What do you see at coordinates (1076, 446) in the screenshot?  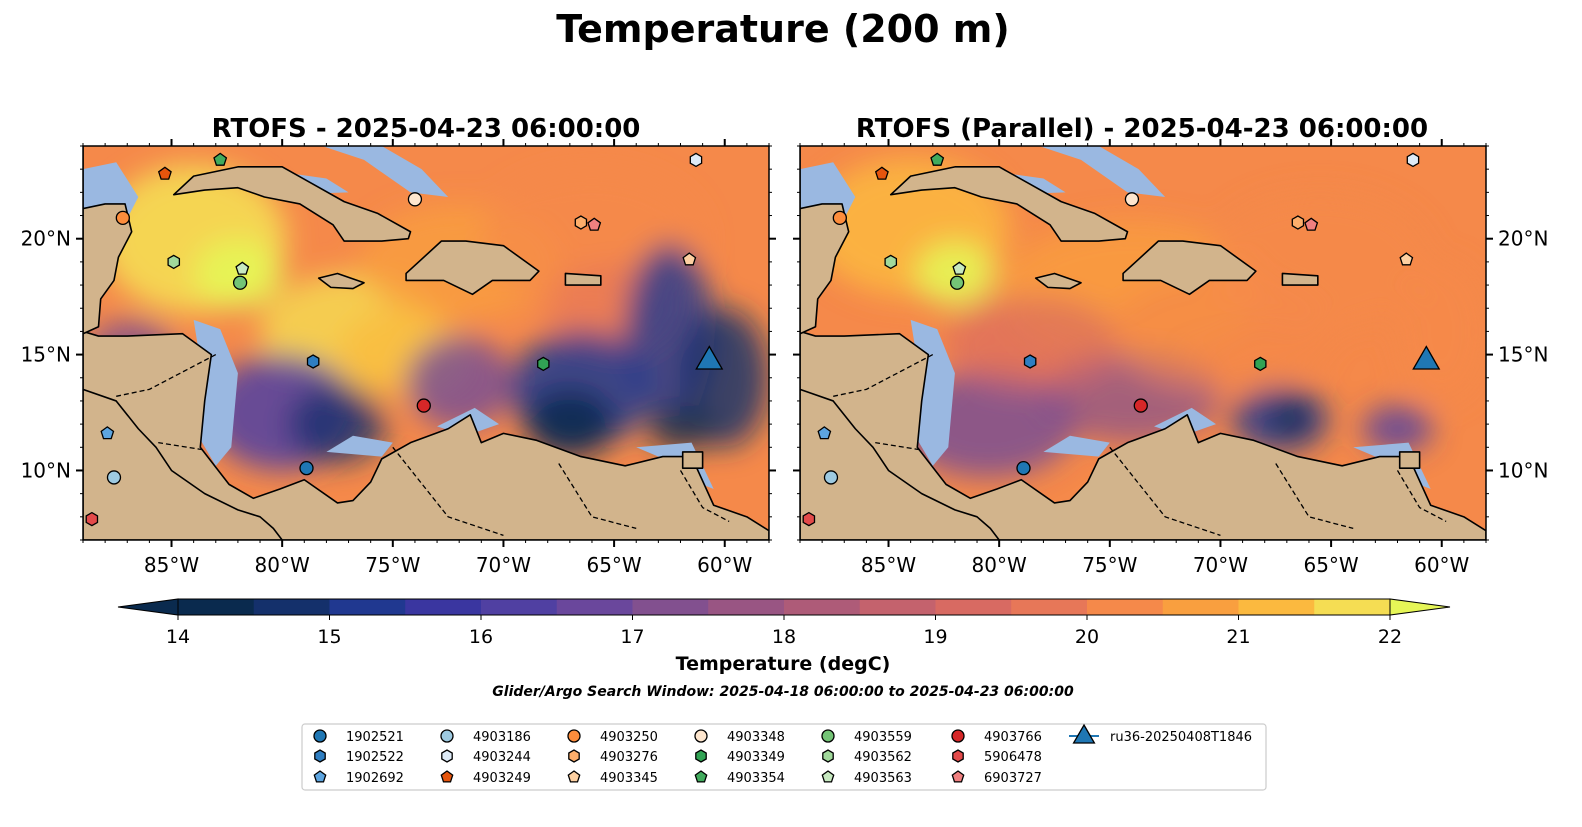 I see `shallow-water` at bounding box center [1076, 446].